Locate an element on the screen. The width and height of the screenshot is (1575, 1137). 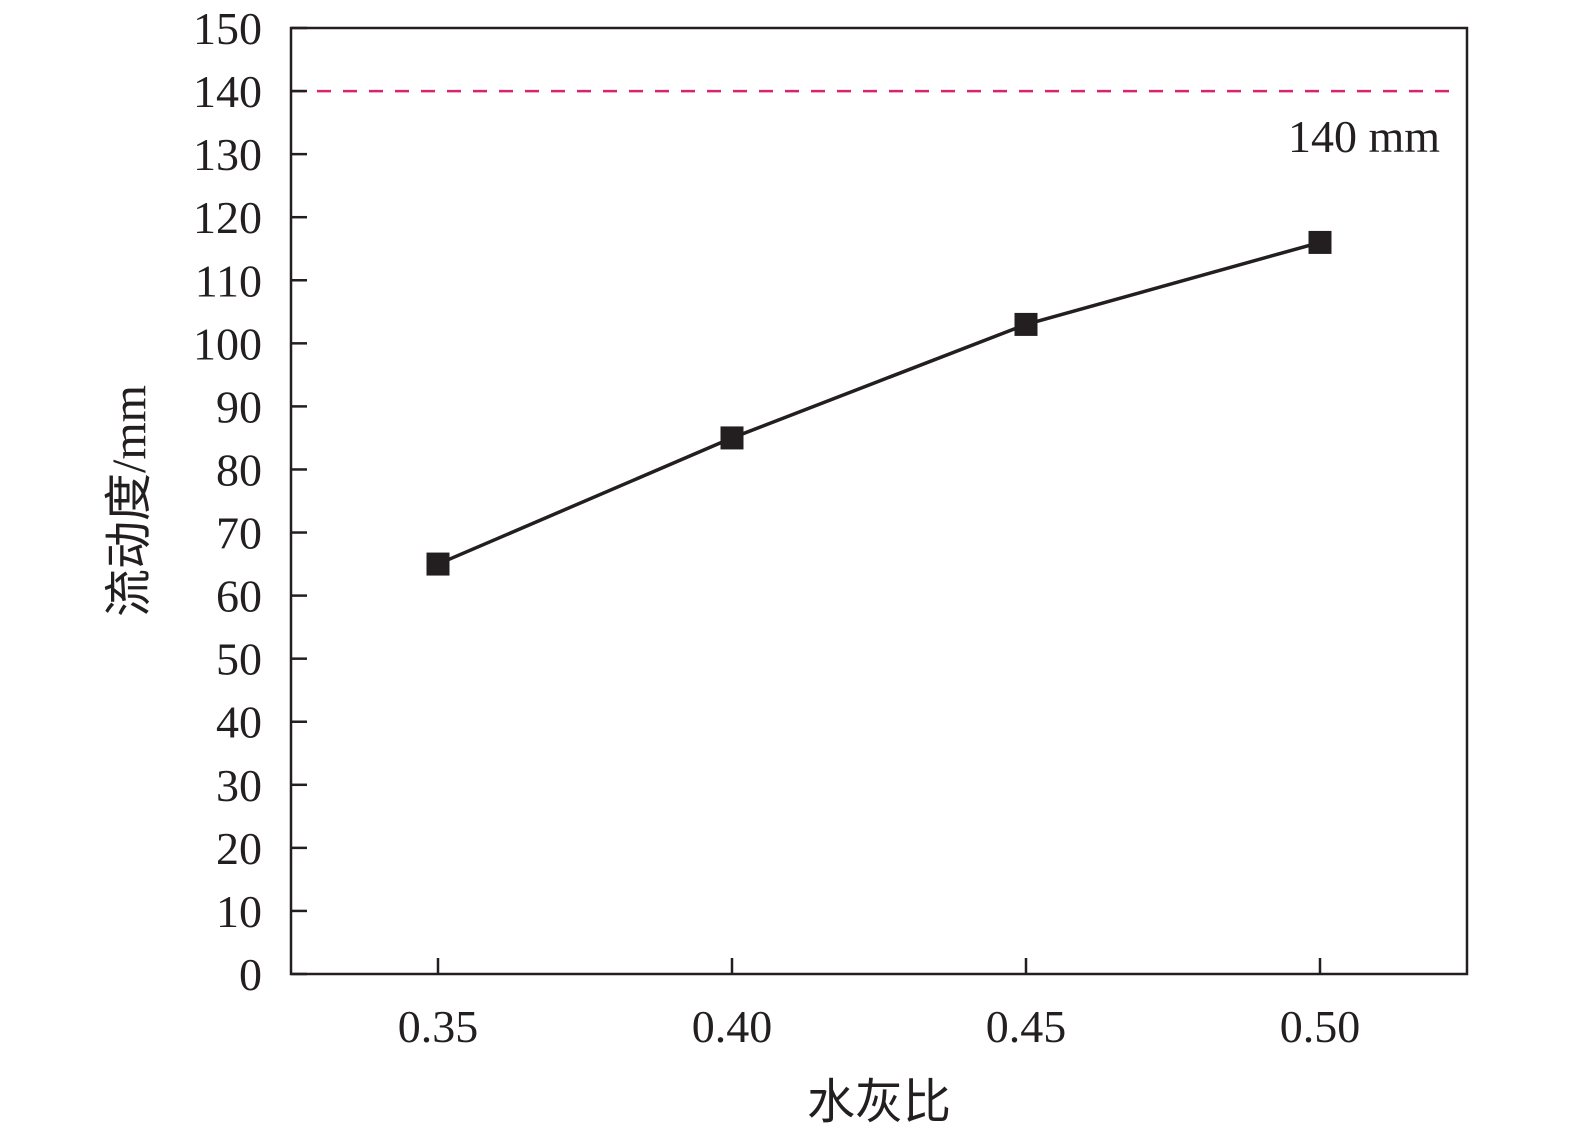
y-tick-label: 120 is located at coordinates (227, 217).